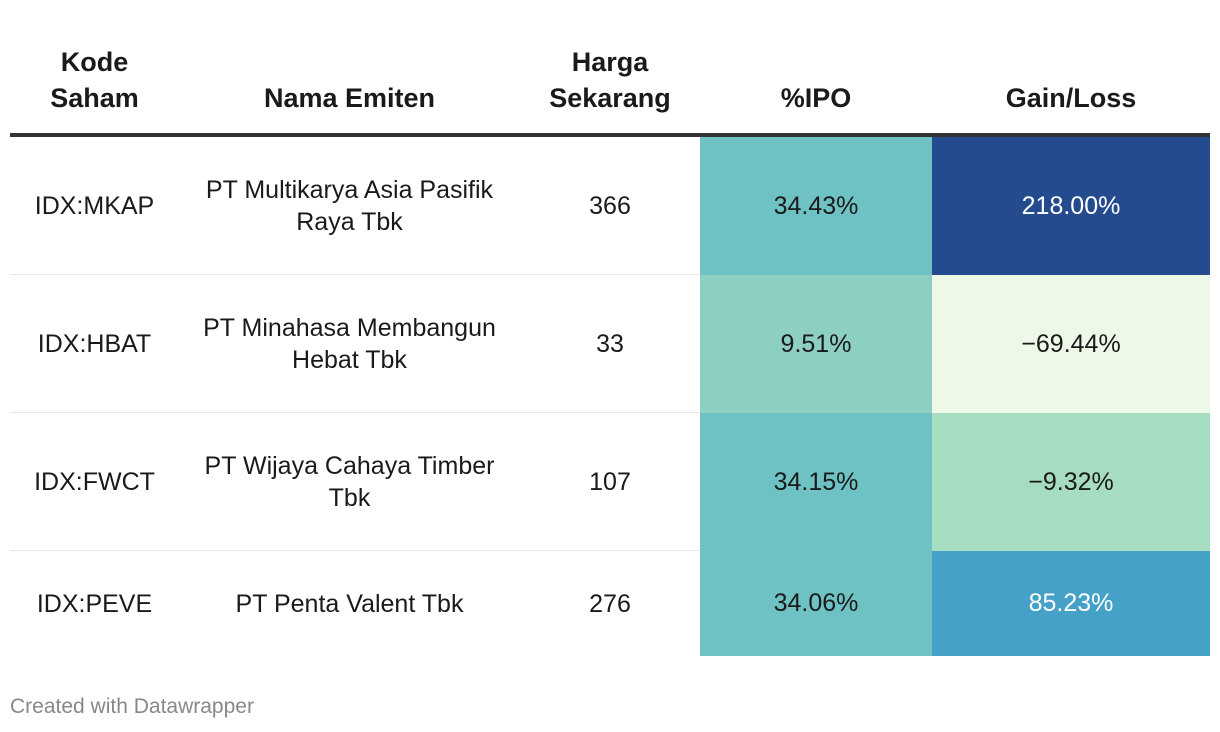 The width and height of the screenshot is (1220, 732). I want to click on header-nama-emiten: Nama Emiten, so click(349, 90).